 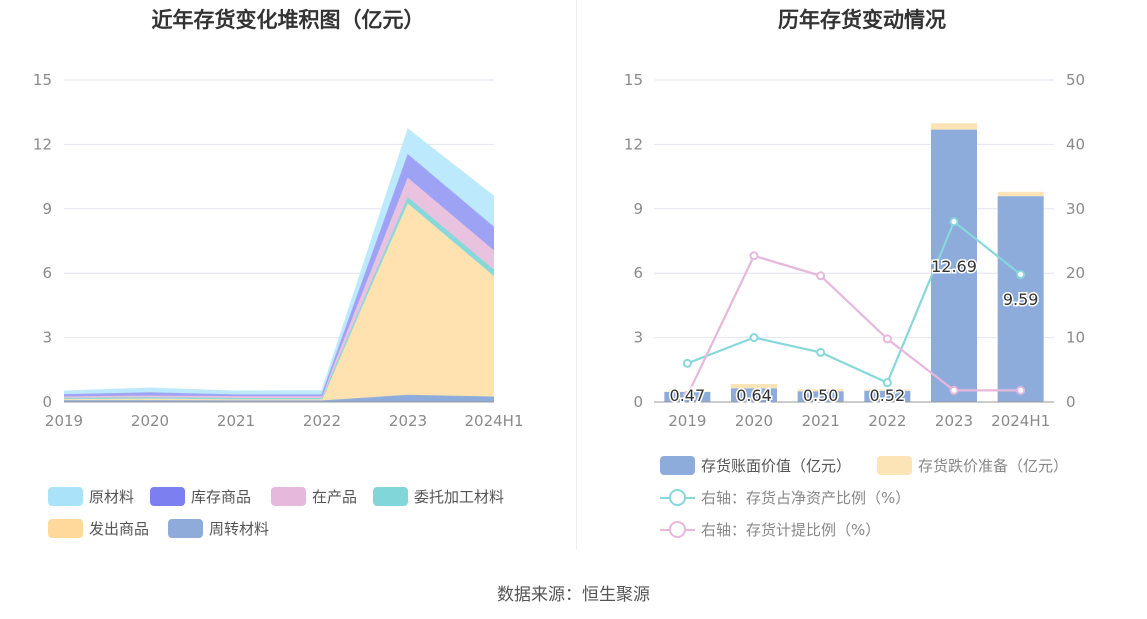 What do you see at coordinates (1071, 402) in the screenshot?
I see `y2-tick-label: 0` at bounding box center [1071, 402].